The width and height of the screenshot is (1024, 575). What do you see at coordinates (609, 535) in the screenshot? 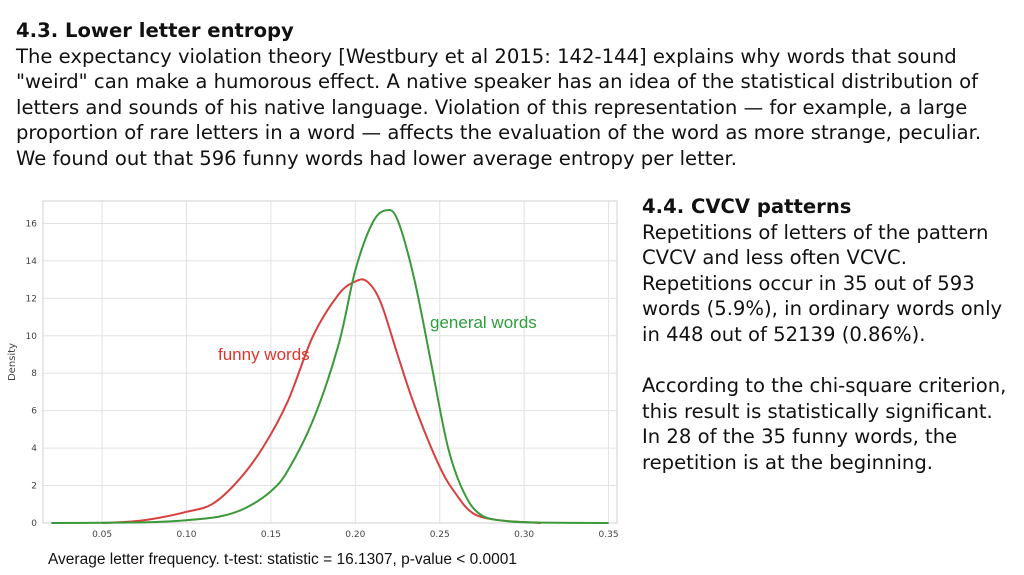
I see `x-tick-label: 0.35` at bounding box center [609, 535].